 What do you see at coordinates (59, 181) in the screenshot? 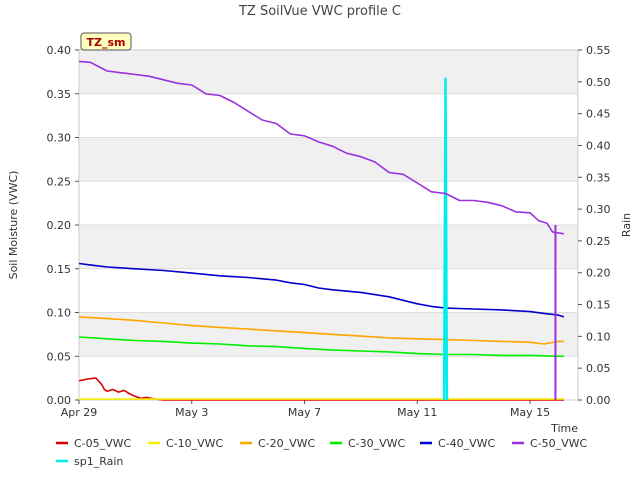
I see `y-tick-label: 0.25` at bounding box center [59, 181].